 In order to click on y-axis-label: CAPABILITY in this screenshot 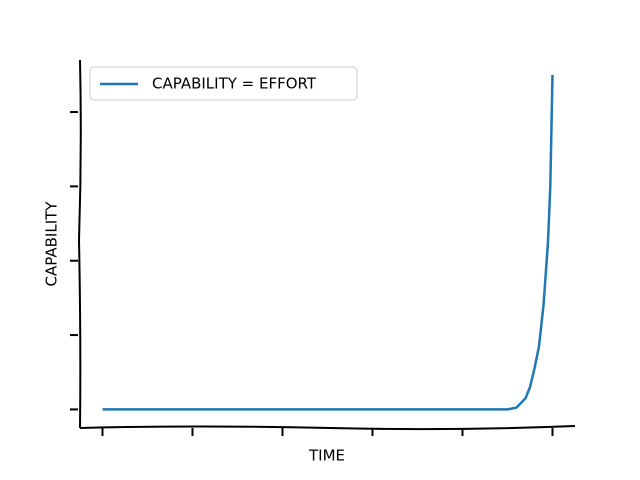, I will do `click(52, 244)`.